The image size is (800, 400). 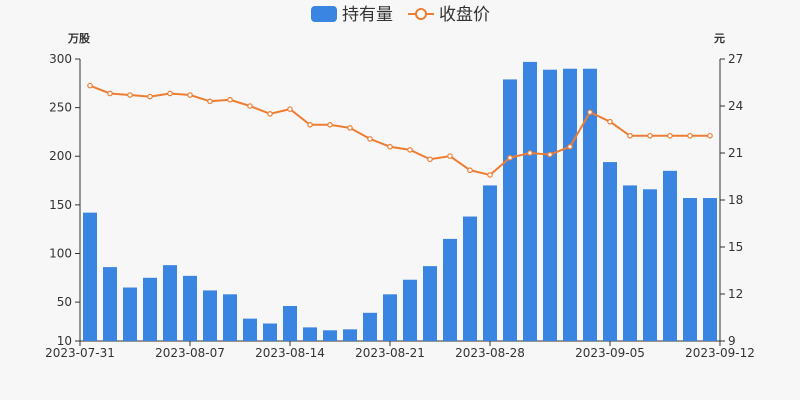 I want to click on legend-bar-label: 持有量, so click(x=367, y=15).